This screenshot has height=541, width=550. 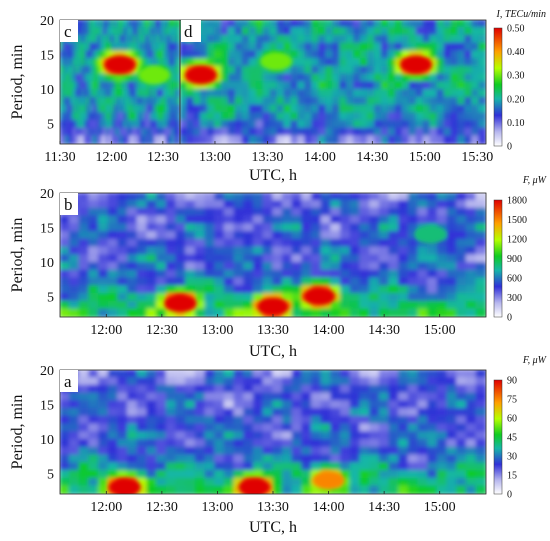 I want to click on colorbar-tick-label: 1800, so click(x=517, y=201).